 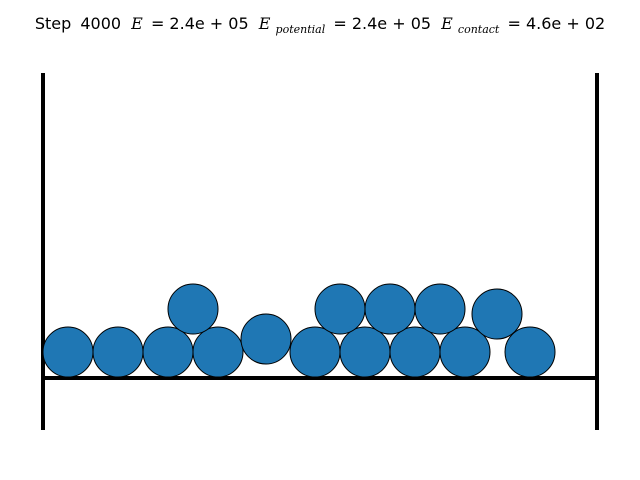 What do you see at coordinates (53, 23) in the screenshot?
I see `step-label: Step` at bounding box center [53, 23].